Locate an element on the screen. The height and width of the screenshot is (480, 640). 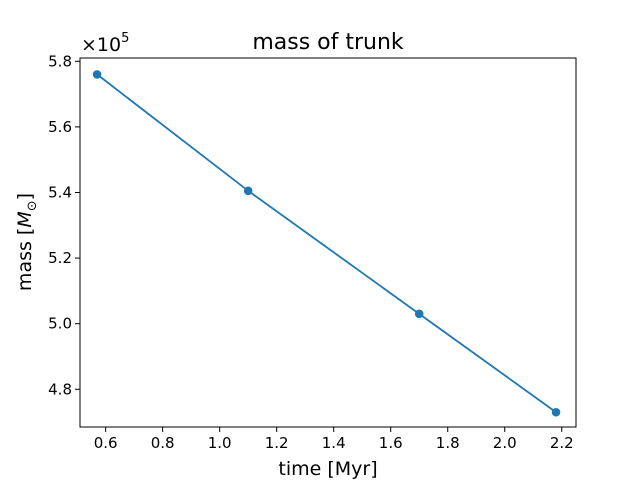
x-tick-label: 0.6 is located at coordinates (106, 443).